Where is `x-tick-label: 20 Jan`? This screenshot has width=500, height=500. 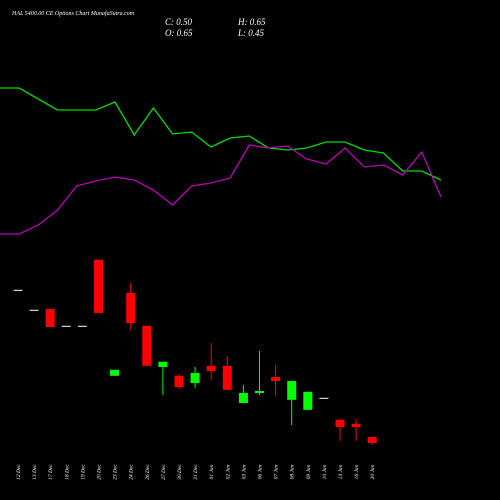 x-tick-label: 20 Jan is located at coordinates (373, 471).